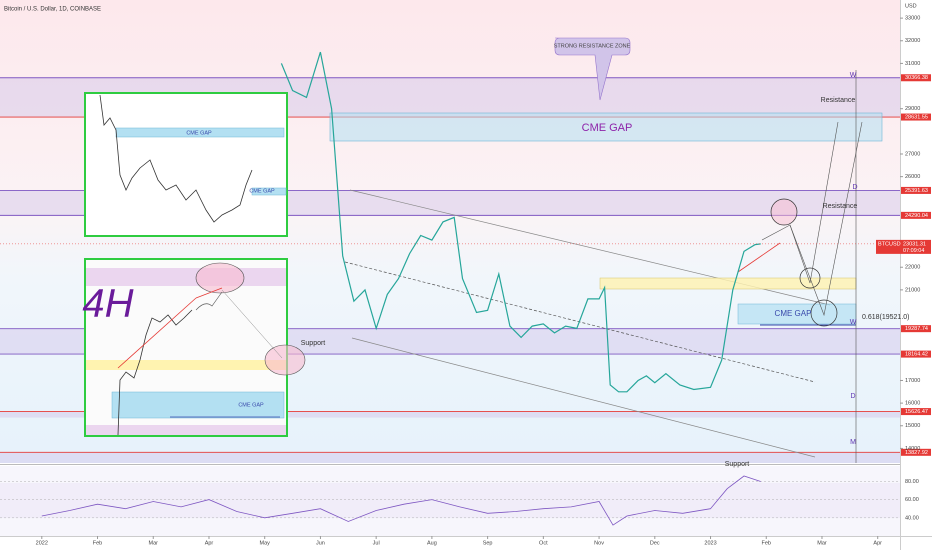 Image resolution: width=932 pixels, height=550 pixels. Describe the element at coordinates (376, 543) in the screenshot. I see `x-tick-label: Jul` at that location.